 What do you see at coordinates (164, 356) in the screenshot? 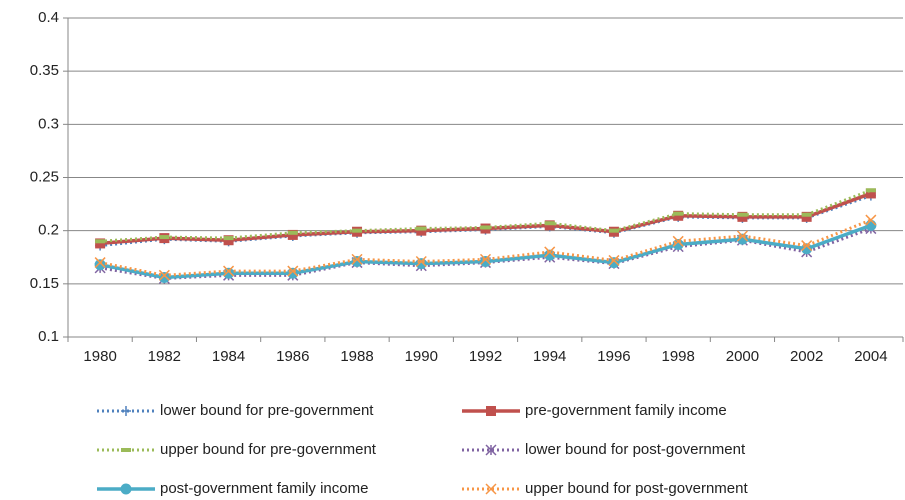
I see `x-tick-label: 1982` at bounding box center [164, 356].